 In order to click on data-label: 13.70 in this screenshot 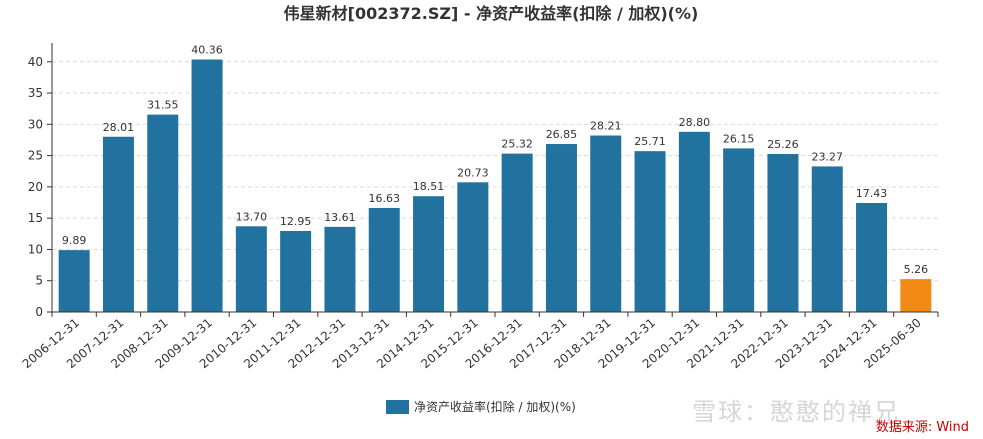, I will do `click(252, 216)`.